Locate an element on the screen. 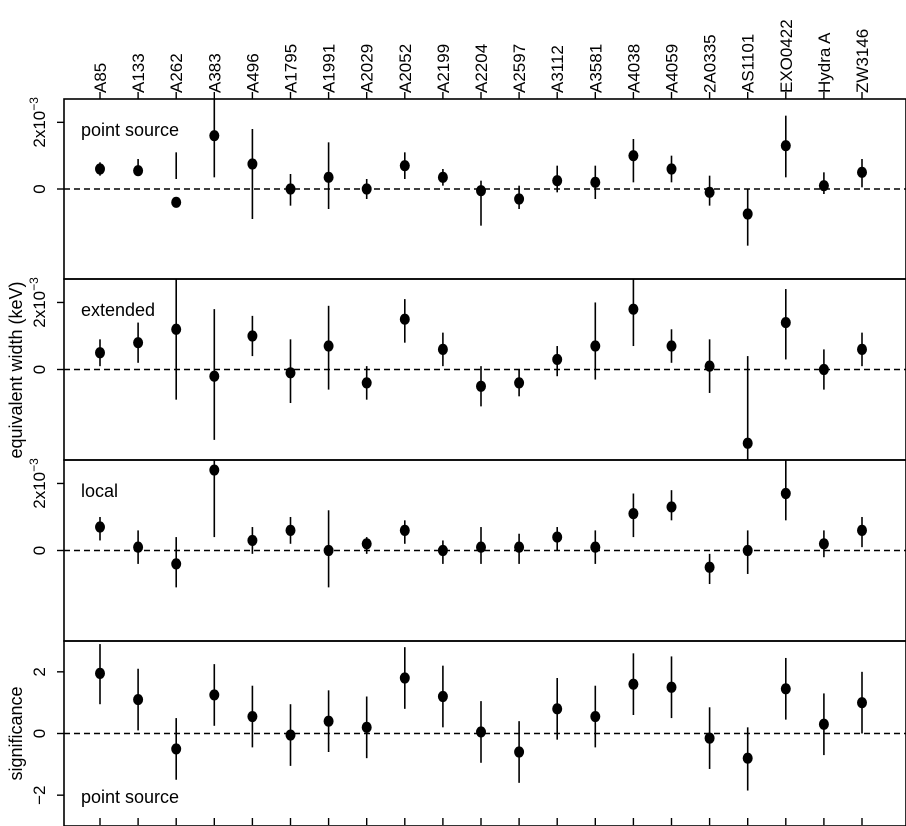 The width and height of the screenshot is (906, 826). y-axis-label: equivalent width (keV) is located at coordinates (16, 369).